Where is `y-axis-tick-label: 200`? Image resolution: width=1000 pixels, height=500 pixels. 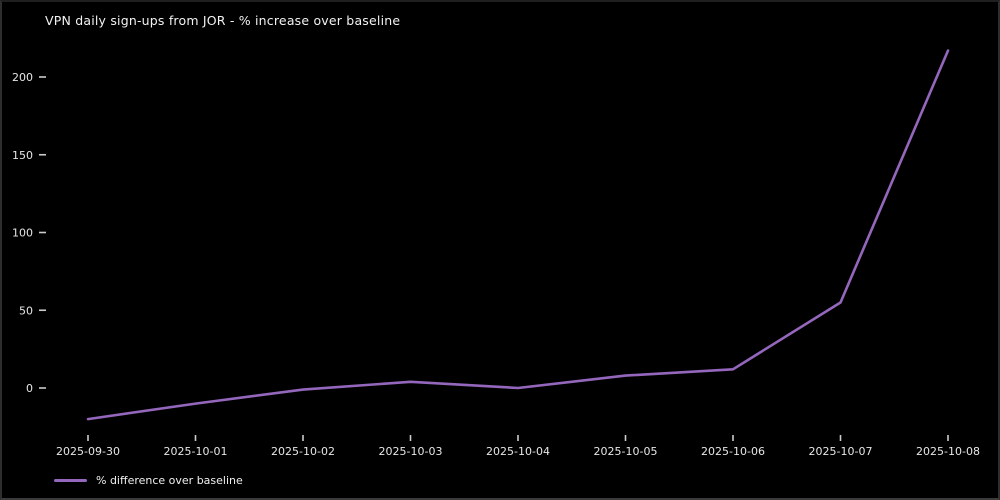 y-axis-tick-label: 200 is located at coordinates (22, 77).